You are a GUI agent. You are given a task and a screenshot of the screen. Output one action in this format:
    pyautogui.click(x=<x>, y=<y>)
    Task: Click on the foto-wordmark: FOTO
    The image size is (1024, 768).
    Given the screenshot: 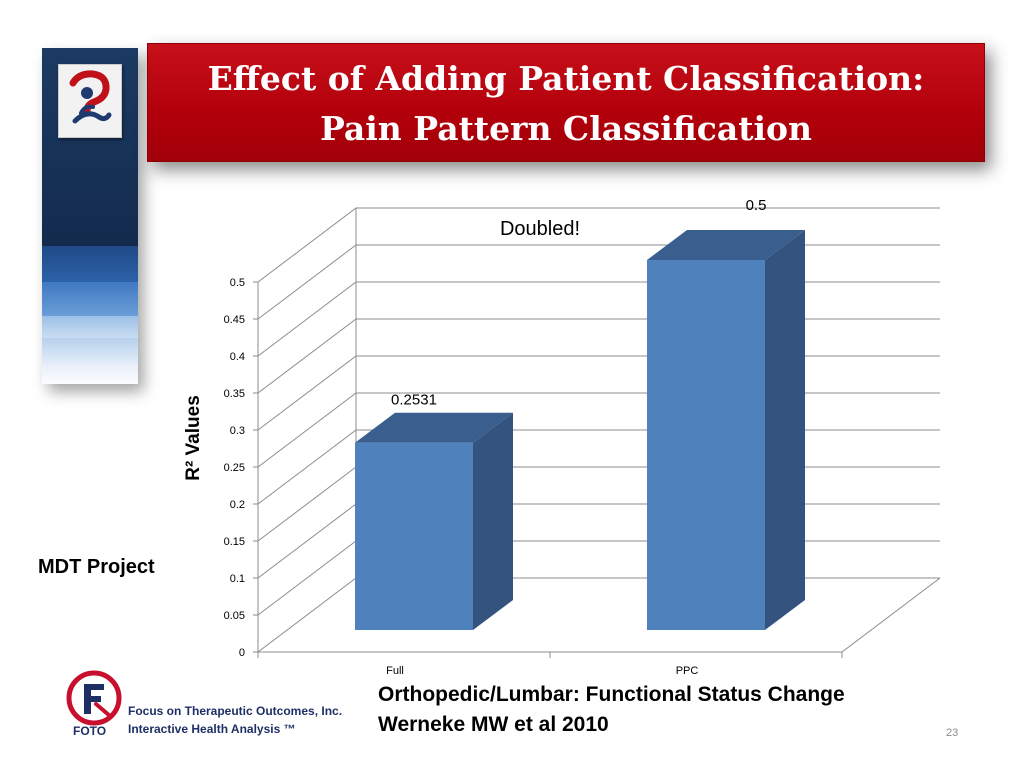 What is the action you would take?
    pyautogui.click(x=90, y=731)
    